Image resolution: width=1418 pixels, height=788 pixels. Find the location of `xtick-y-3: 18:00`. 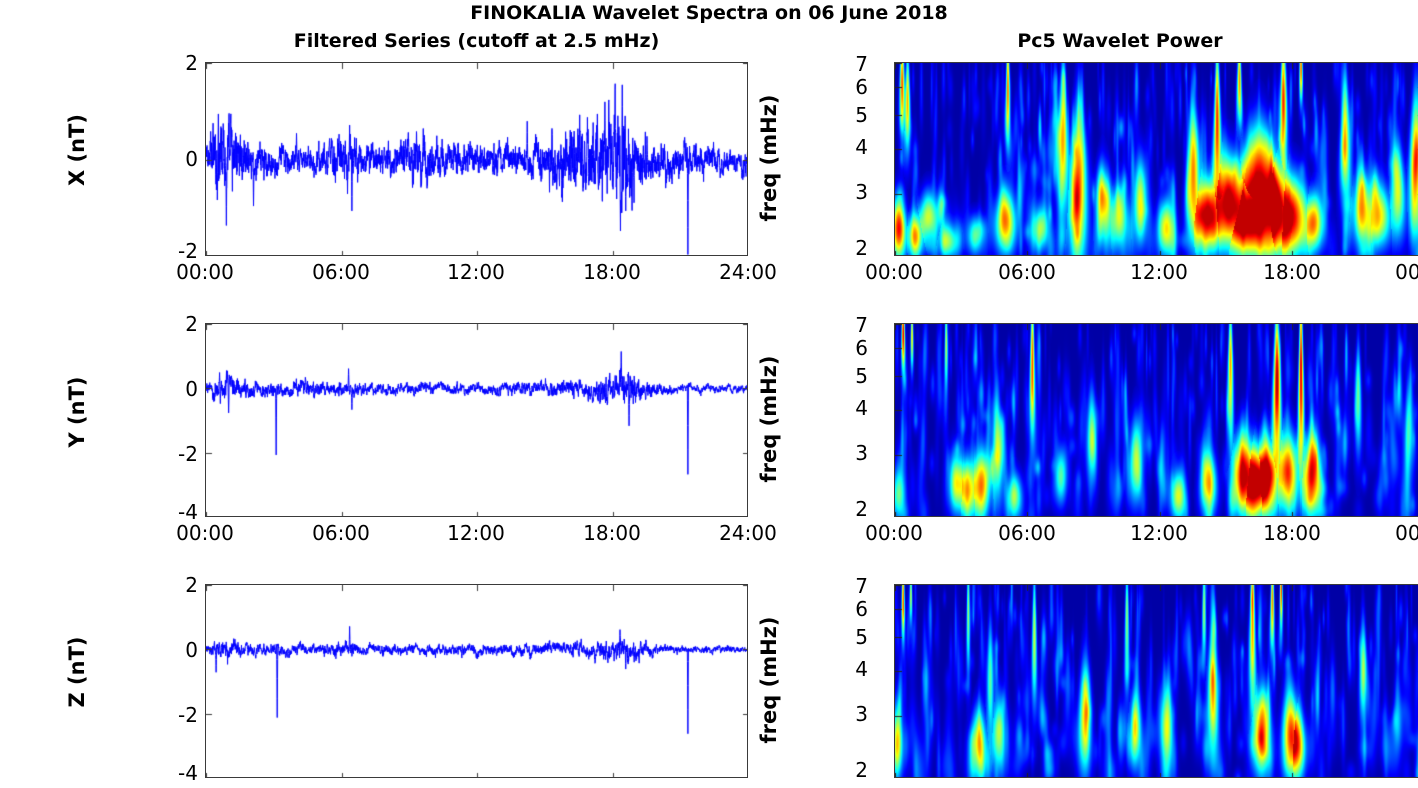

xtick-y-3: 18:00 is located at coordinates (612, 533).